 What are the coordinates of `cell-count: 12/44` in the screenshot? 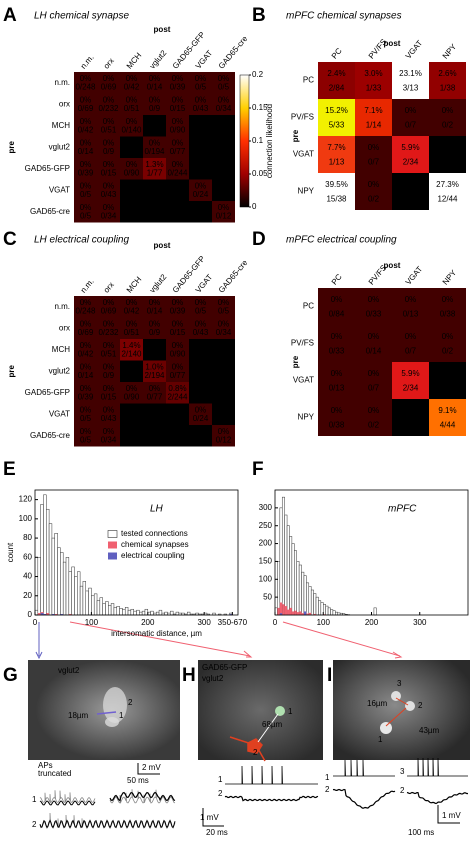 It's located at (447, 199).